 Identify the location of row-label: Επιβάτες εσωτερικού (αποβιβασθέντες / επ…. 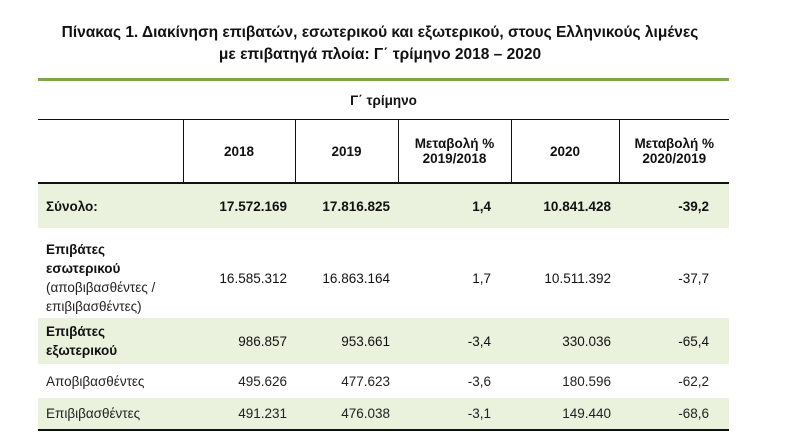
(110, 278).